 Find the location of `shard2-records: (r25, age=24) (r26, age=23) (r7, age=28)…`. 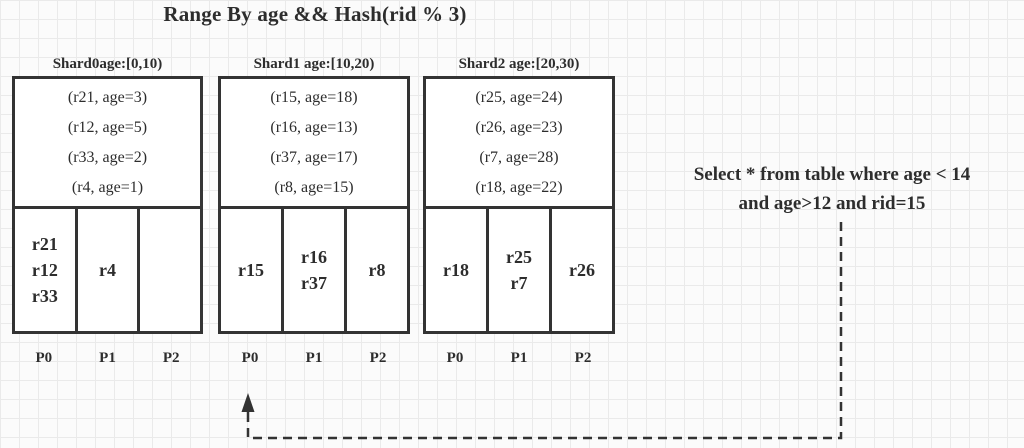

shard2-records: (r25, age=24) (r26, age=23) (r7, age=28)… is located at coordinates (519, 144).